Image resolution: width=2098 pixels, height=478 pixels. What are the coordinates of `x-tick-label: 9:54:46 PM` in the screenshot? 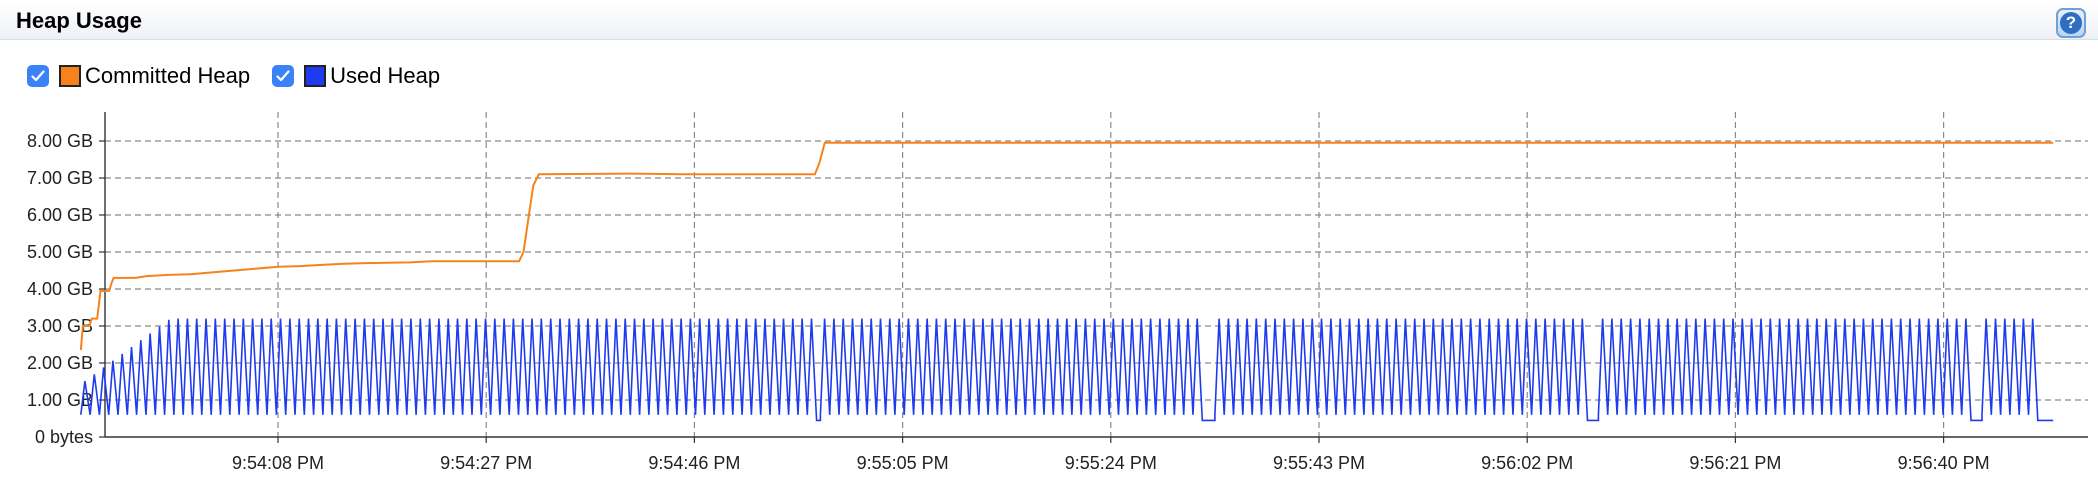 It's located at (694, 463).